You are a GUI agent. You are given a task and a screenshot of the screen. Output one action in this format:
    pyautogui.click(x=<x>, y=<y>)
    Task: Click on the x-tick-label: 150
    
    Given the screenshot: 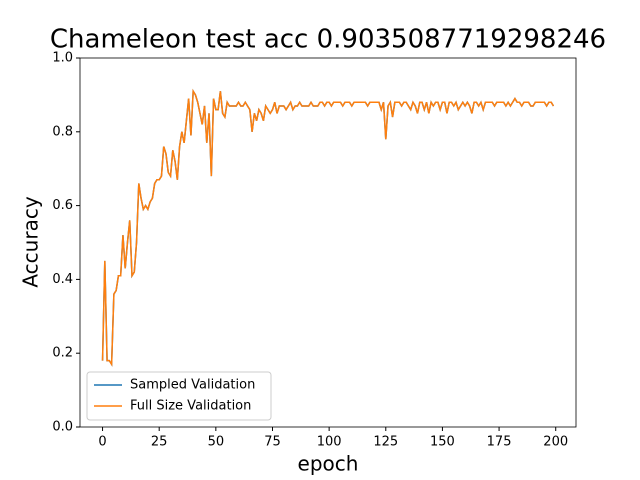 What is the action you would take?
    pyautogui.click(x=442, y=442)
    